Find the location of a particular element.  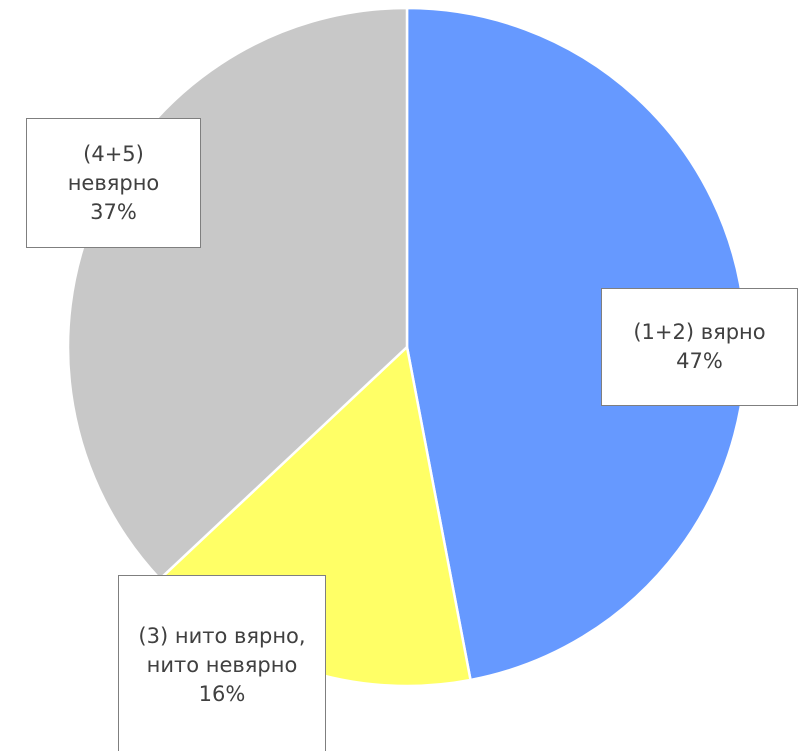

data-label: (1+2) вярно 47% is located at coordinates (699, 347).